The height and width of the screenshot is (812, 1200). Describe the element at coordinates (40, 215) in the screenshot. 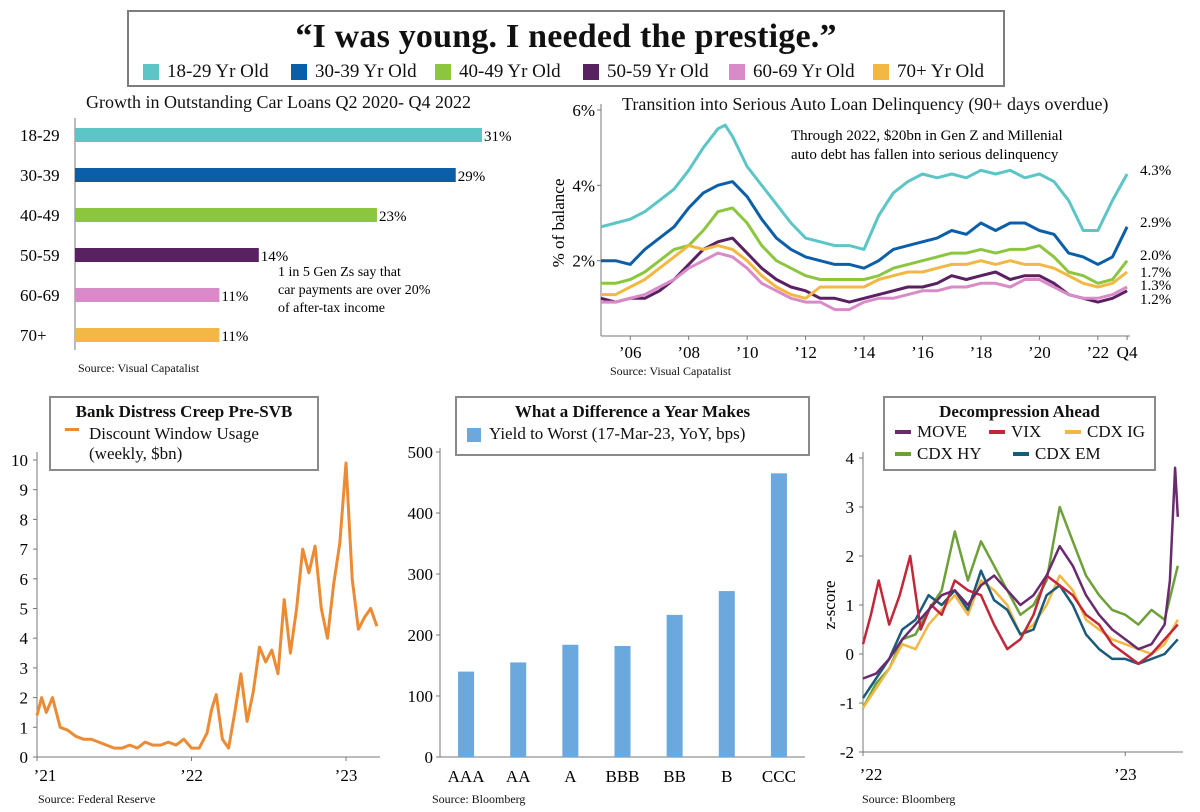

I see `car-loans-category-label: 40-49` at that location.